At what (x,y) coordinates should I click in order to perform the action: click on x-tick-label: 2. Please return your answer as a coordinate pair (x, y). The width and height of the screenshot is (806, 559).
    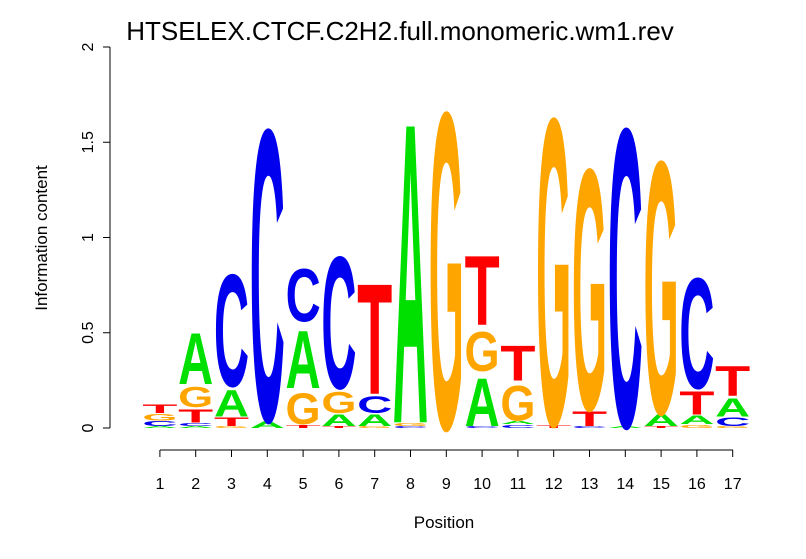
    Looking at the image, I should click on (195, 484).